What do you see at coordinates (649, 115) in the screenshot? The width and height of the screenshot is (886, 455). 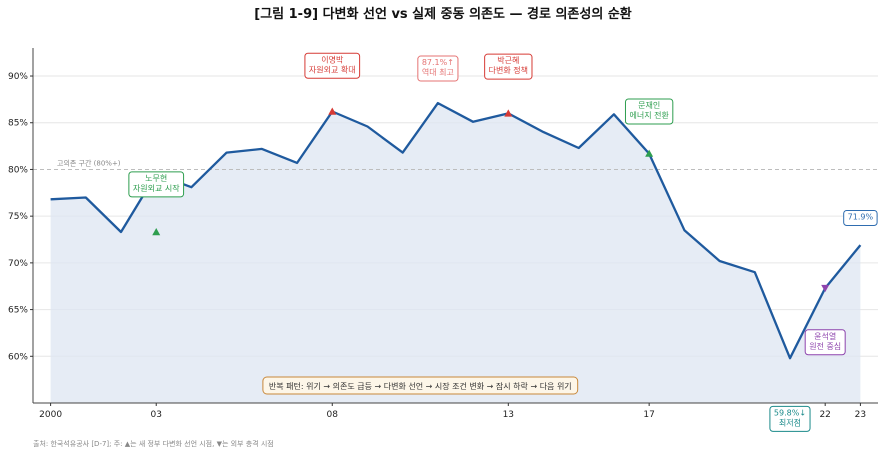 I see `annotation-text: 에너지 전환` at bounding box center [649, 115].